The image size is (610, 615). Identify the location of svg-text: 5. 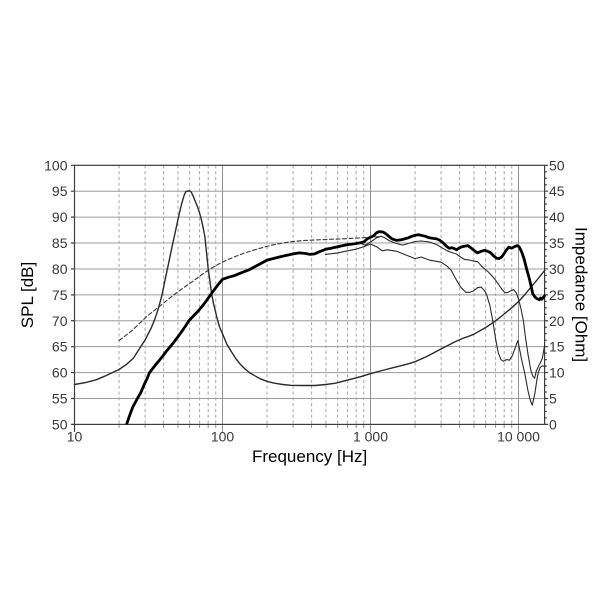
(553, 399).